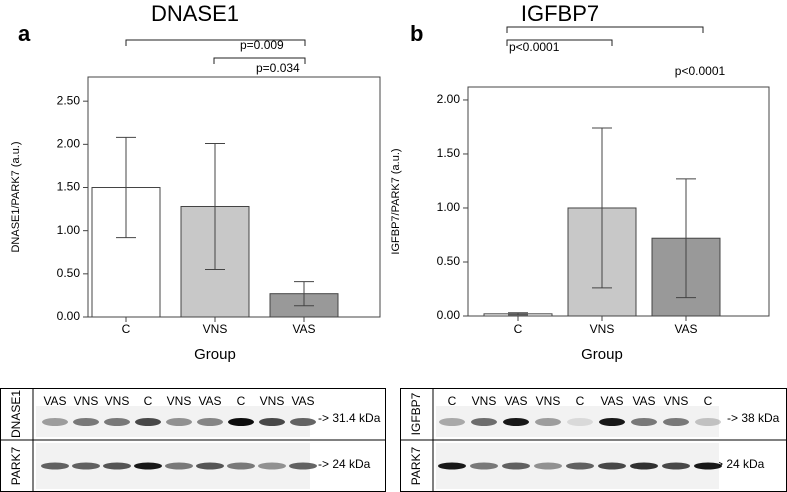  What do you see at coordinates (262, 45) in the screenshot?
I see `p-value: p=0.009` at bounding box center [262, 45].